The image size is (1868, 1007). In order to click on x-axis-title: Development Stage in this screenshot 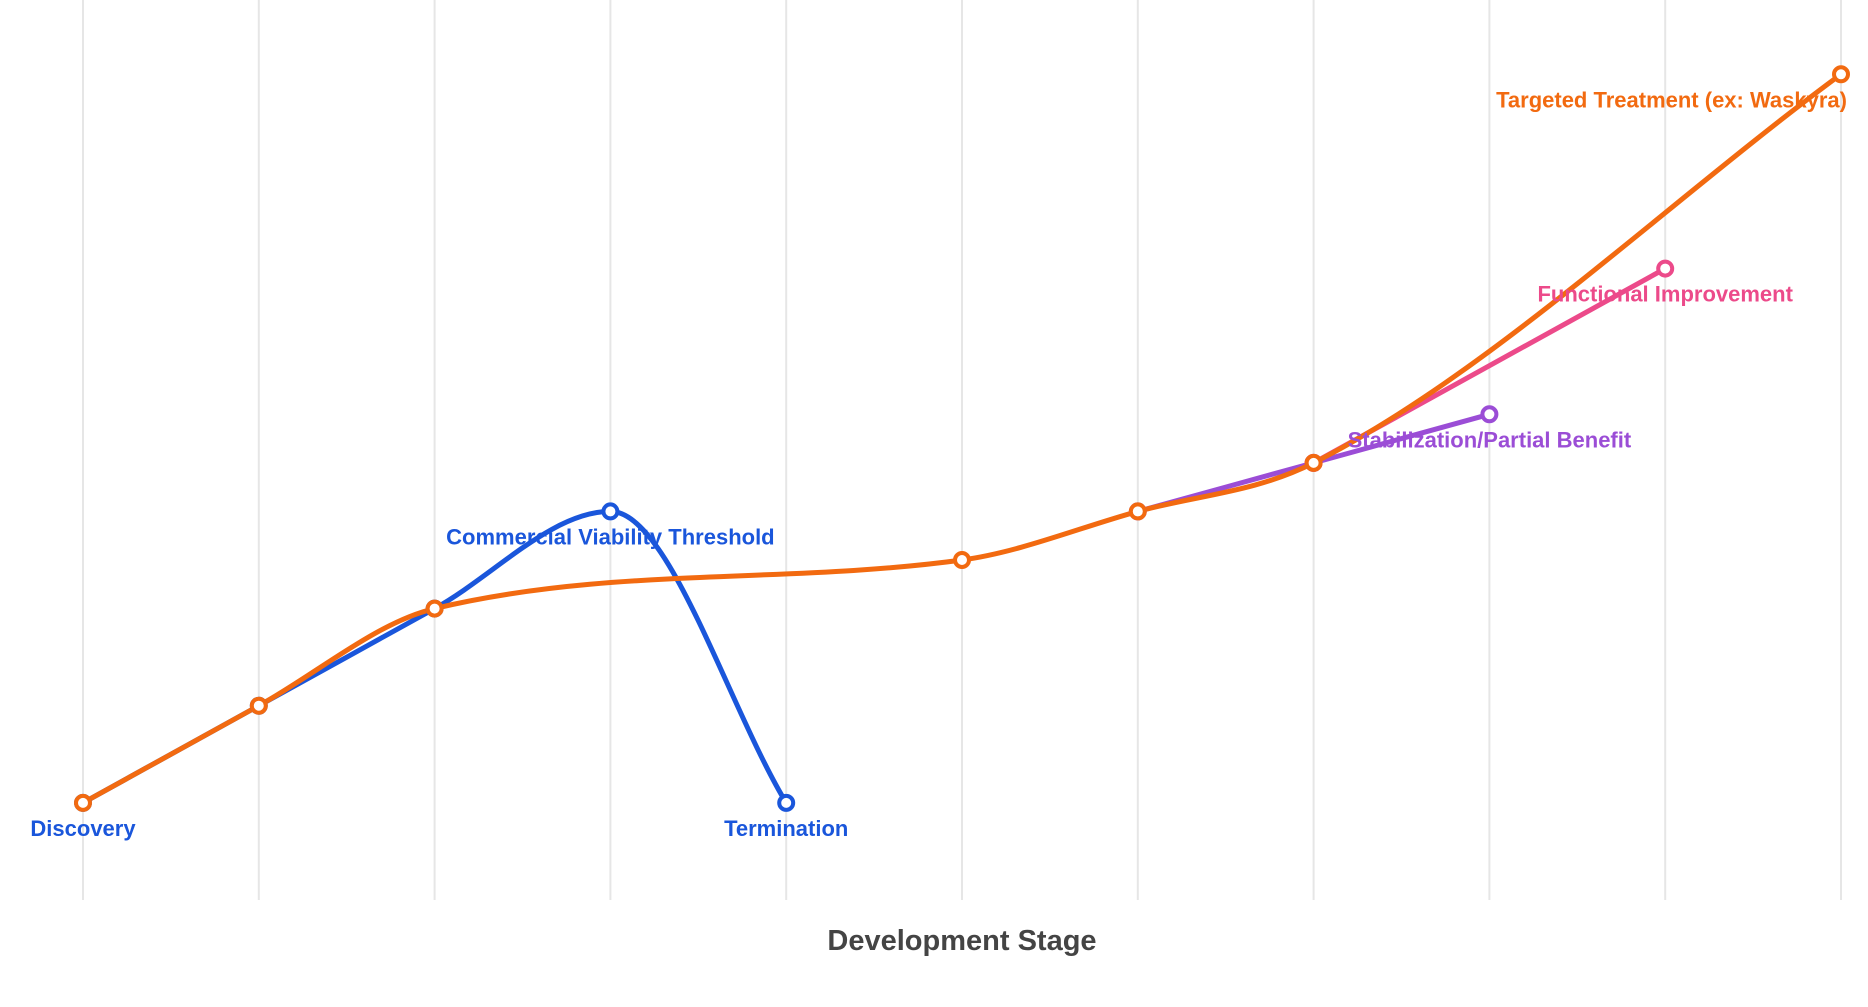, I will do `click(961, 941)`.